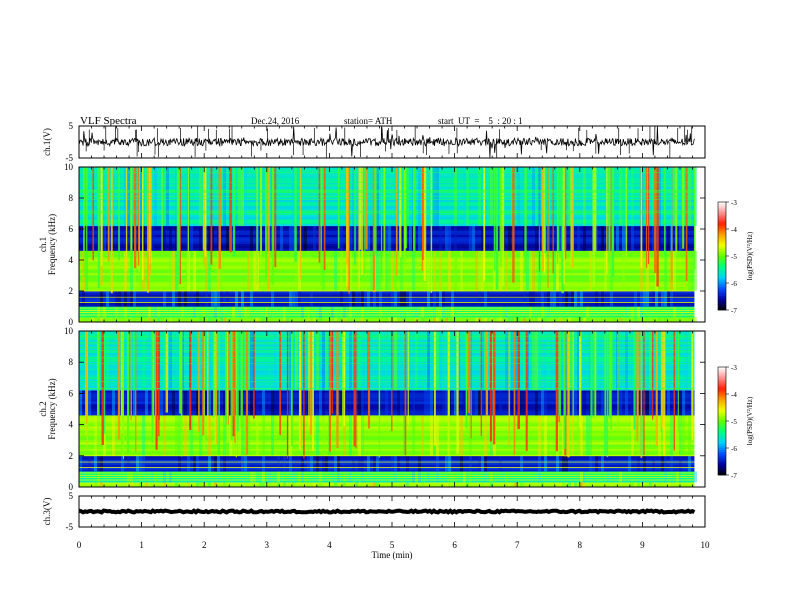 The width and height of the screenshot is (792, 612). What do you see at coordinates (69, 167) in the screenshot?
I see `y-tick-label: 10` at bounding box center [69, 167].